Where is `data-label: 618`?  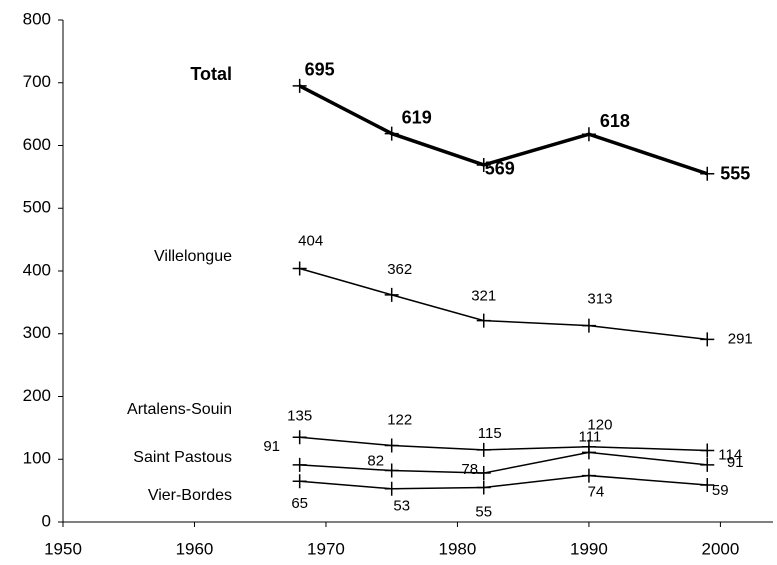 data-label: 618 is located at coordinates (615, 121).